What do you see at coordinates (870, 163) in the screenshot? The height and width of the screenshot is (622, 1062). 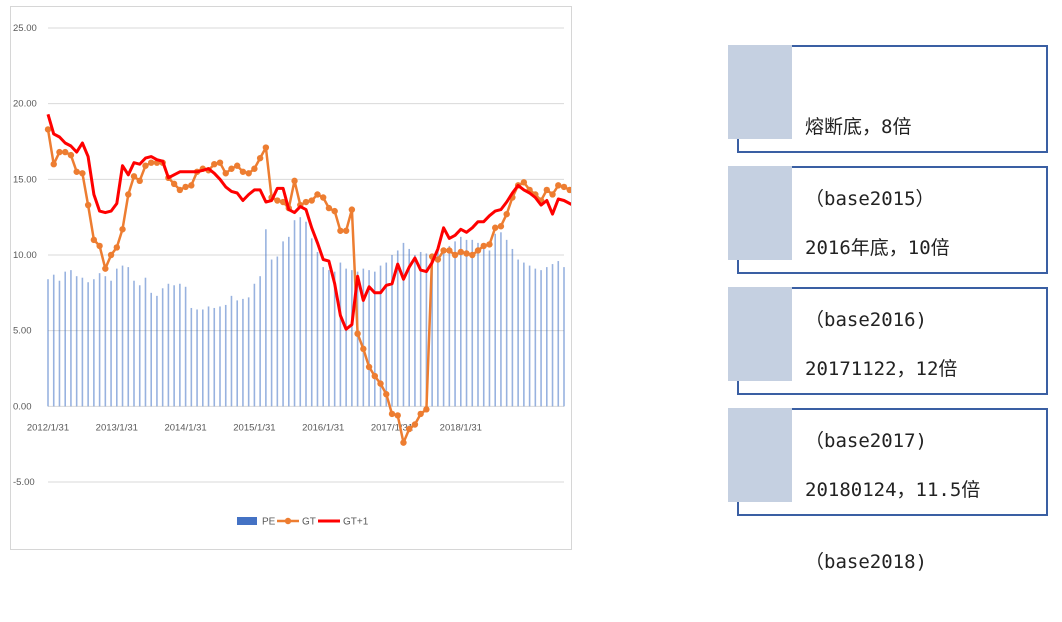 I see `callout-text: 熔断底，8倍 （base2015）` at bounding box center [870, 163].